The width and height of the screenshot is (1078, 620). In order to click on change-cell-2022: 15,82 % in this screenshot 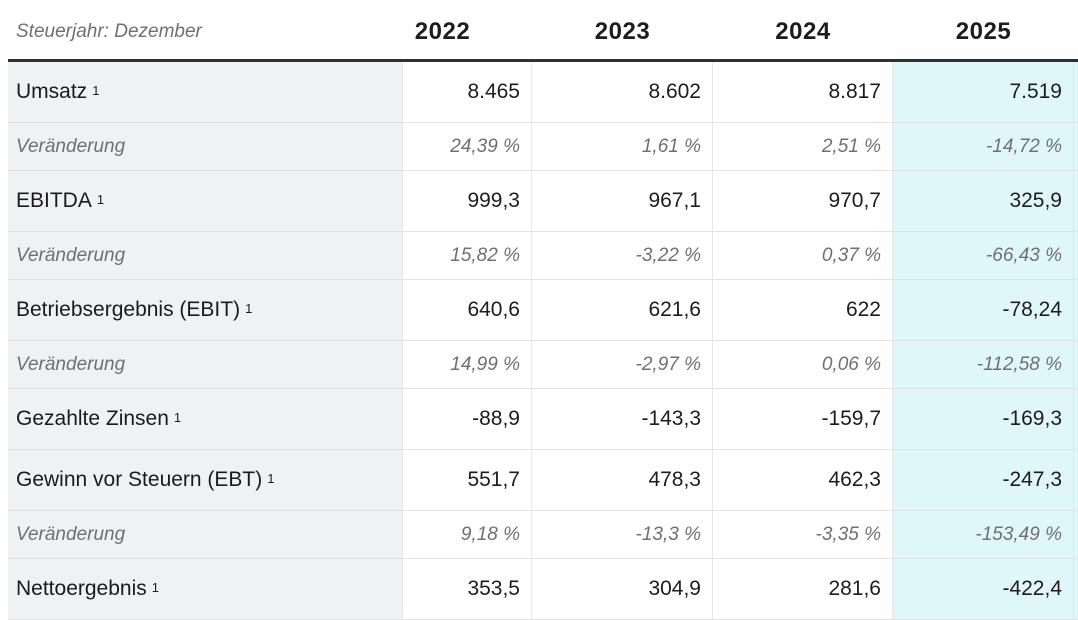, I will do `click(467, 255)`.